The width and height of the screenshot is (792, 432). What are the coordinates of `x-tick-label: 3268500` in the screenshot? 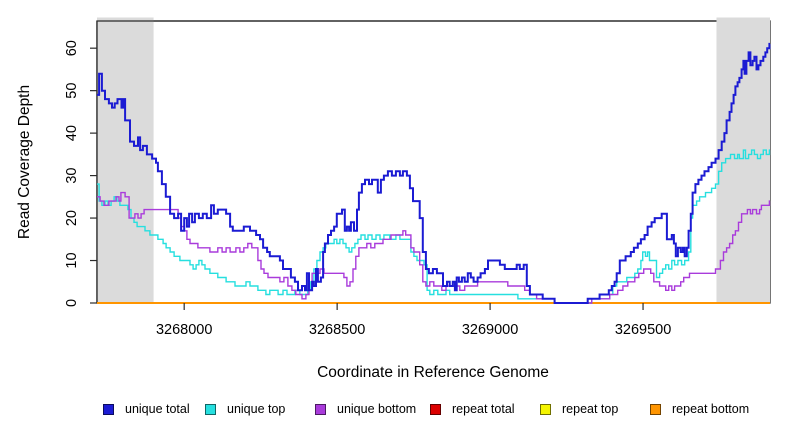 It's located at (337, 330).